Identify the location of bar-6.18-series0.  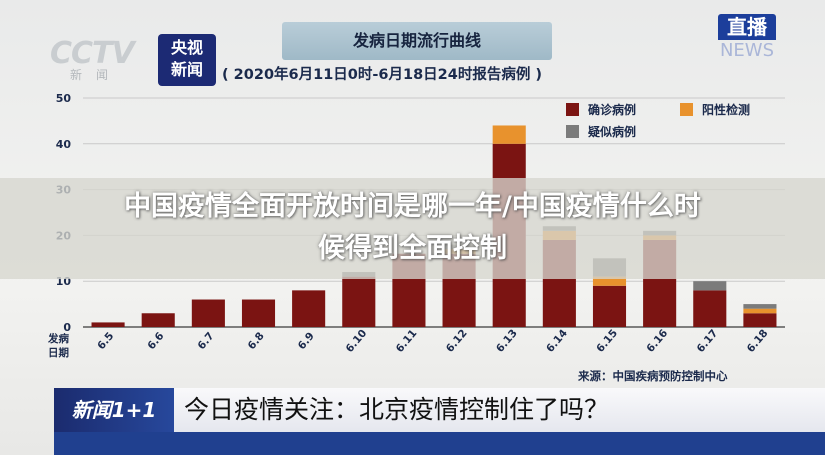
(760, 320).